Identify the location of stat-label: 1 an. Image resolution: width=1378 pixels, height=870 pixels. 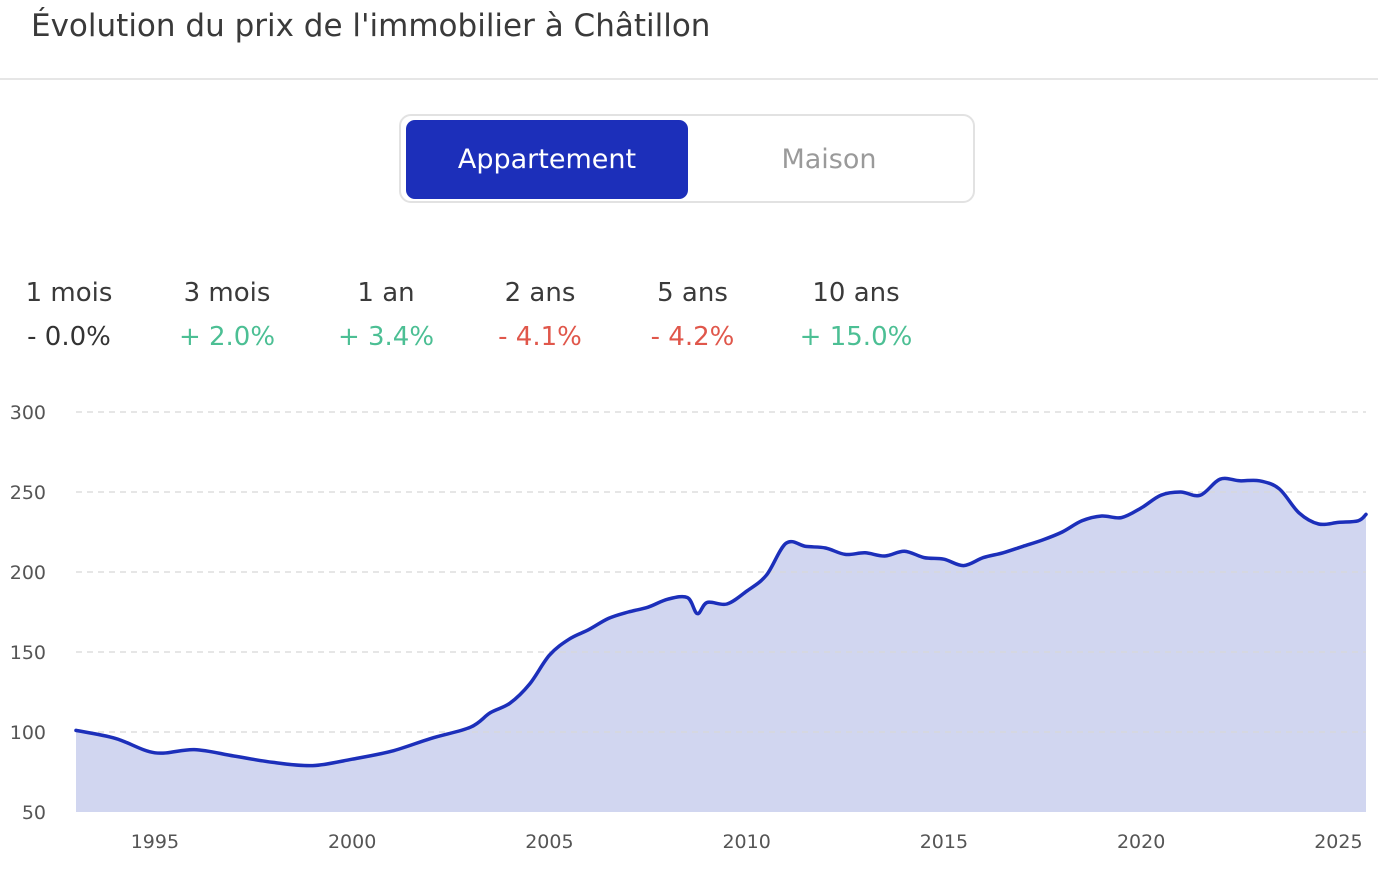
(386, 293).